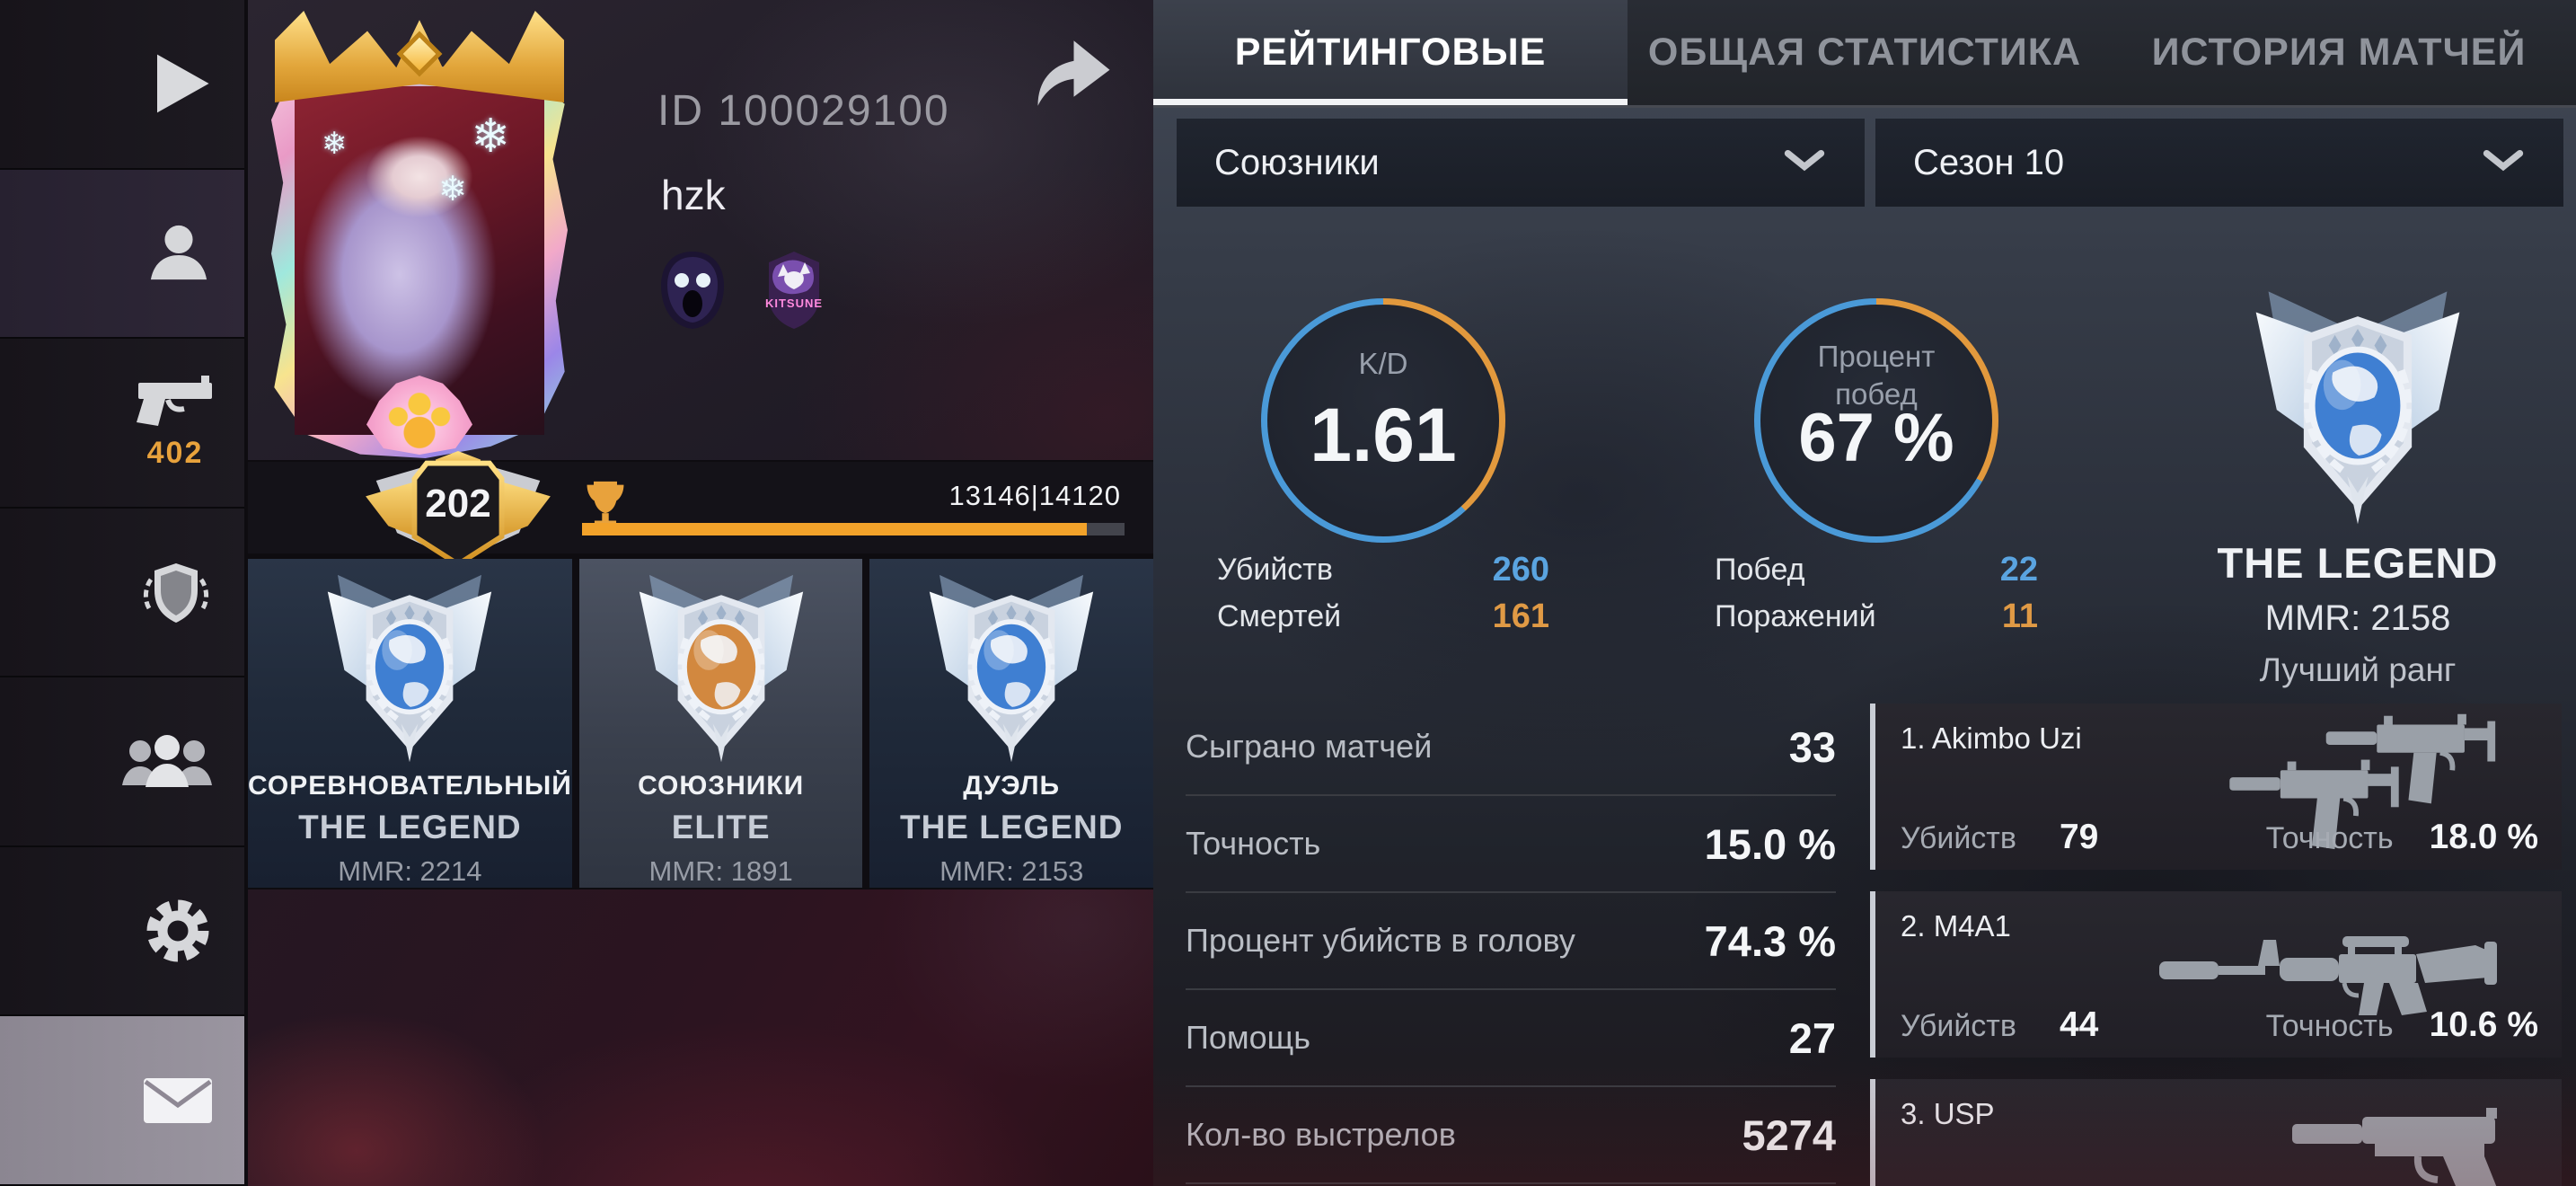 The height and width of the screenshot is (1186, 2576). What do you see at coordinates (122, 424) in the screenshot?
I see `sidebar-item-loadout: 402` at bounding box center [122, 424].